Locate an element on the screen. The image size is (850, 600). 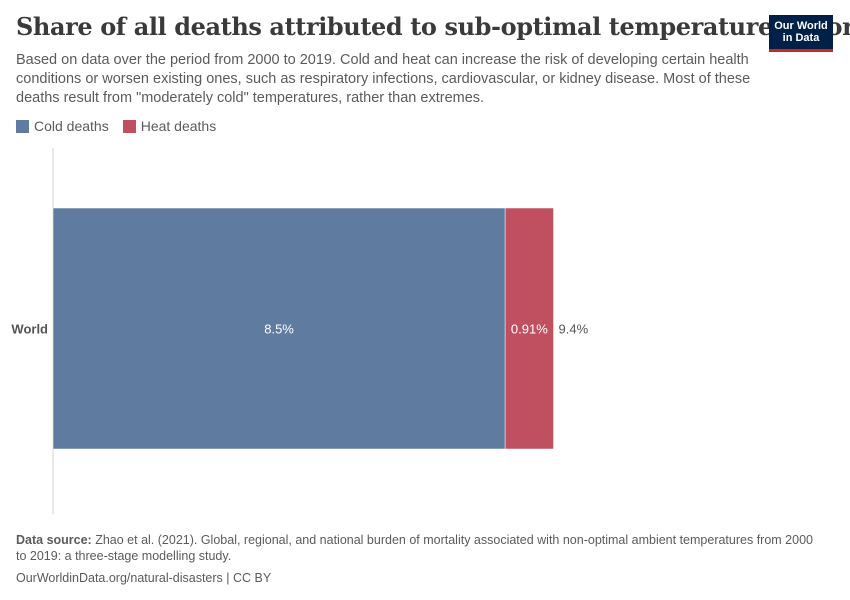
total-label-world: 9.4% is located at coordinates (574, 329).